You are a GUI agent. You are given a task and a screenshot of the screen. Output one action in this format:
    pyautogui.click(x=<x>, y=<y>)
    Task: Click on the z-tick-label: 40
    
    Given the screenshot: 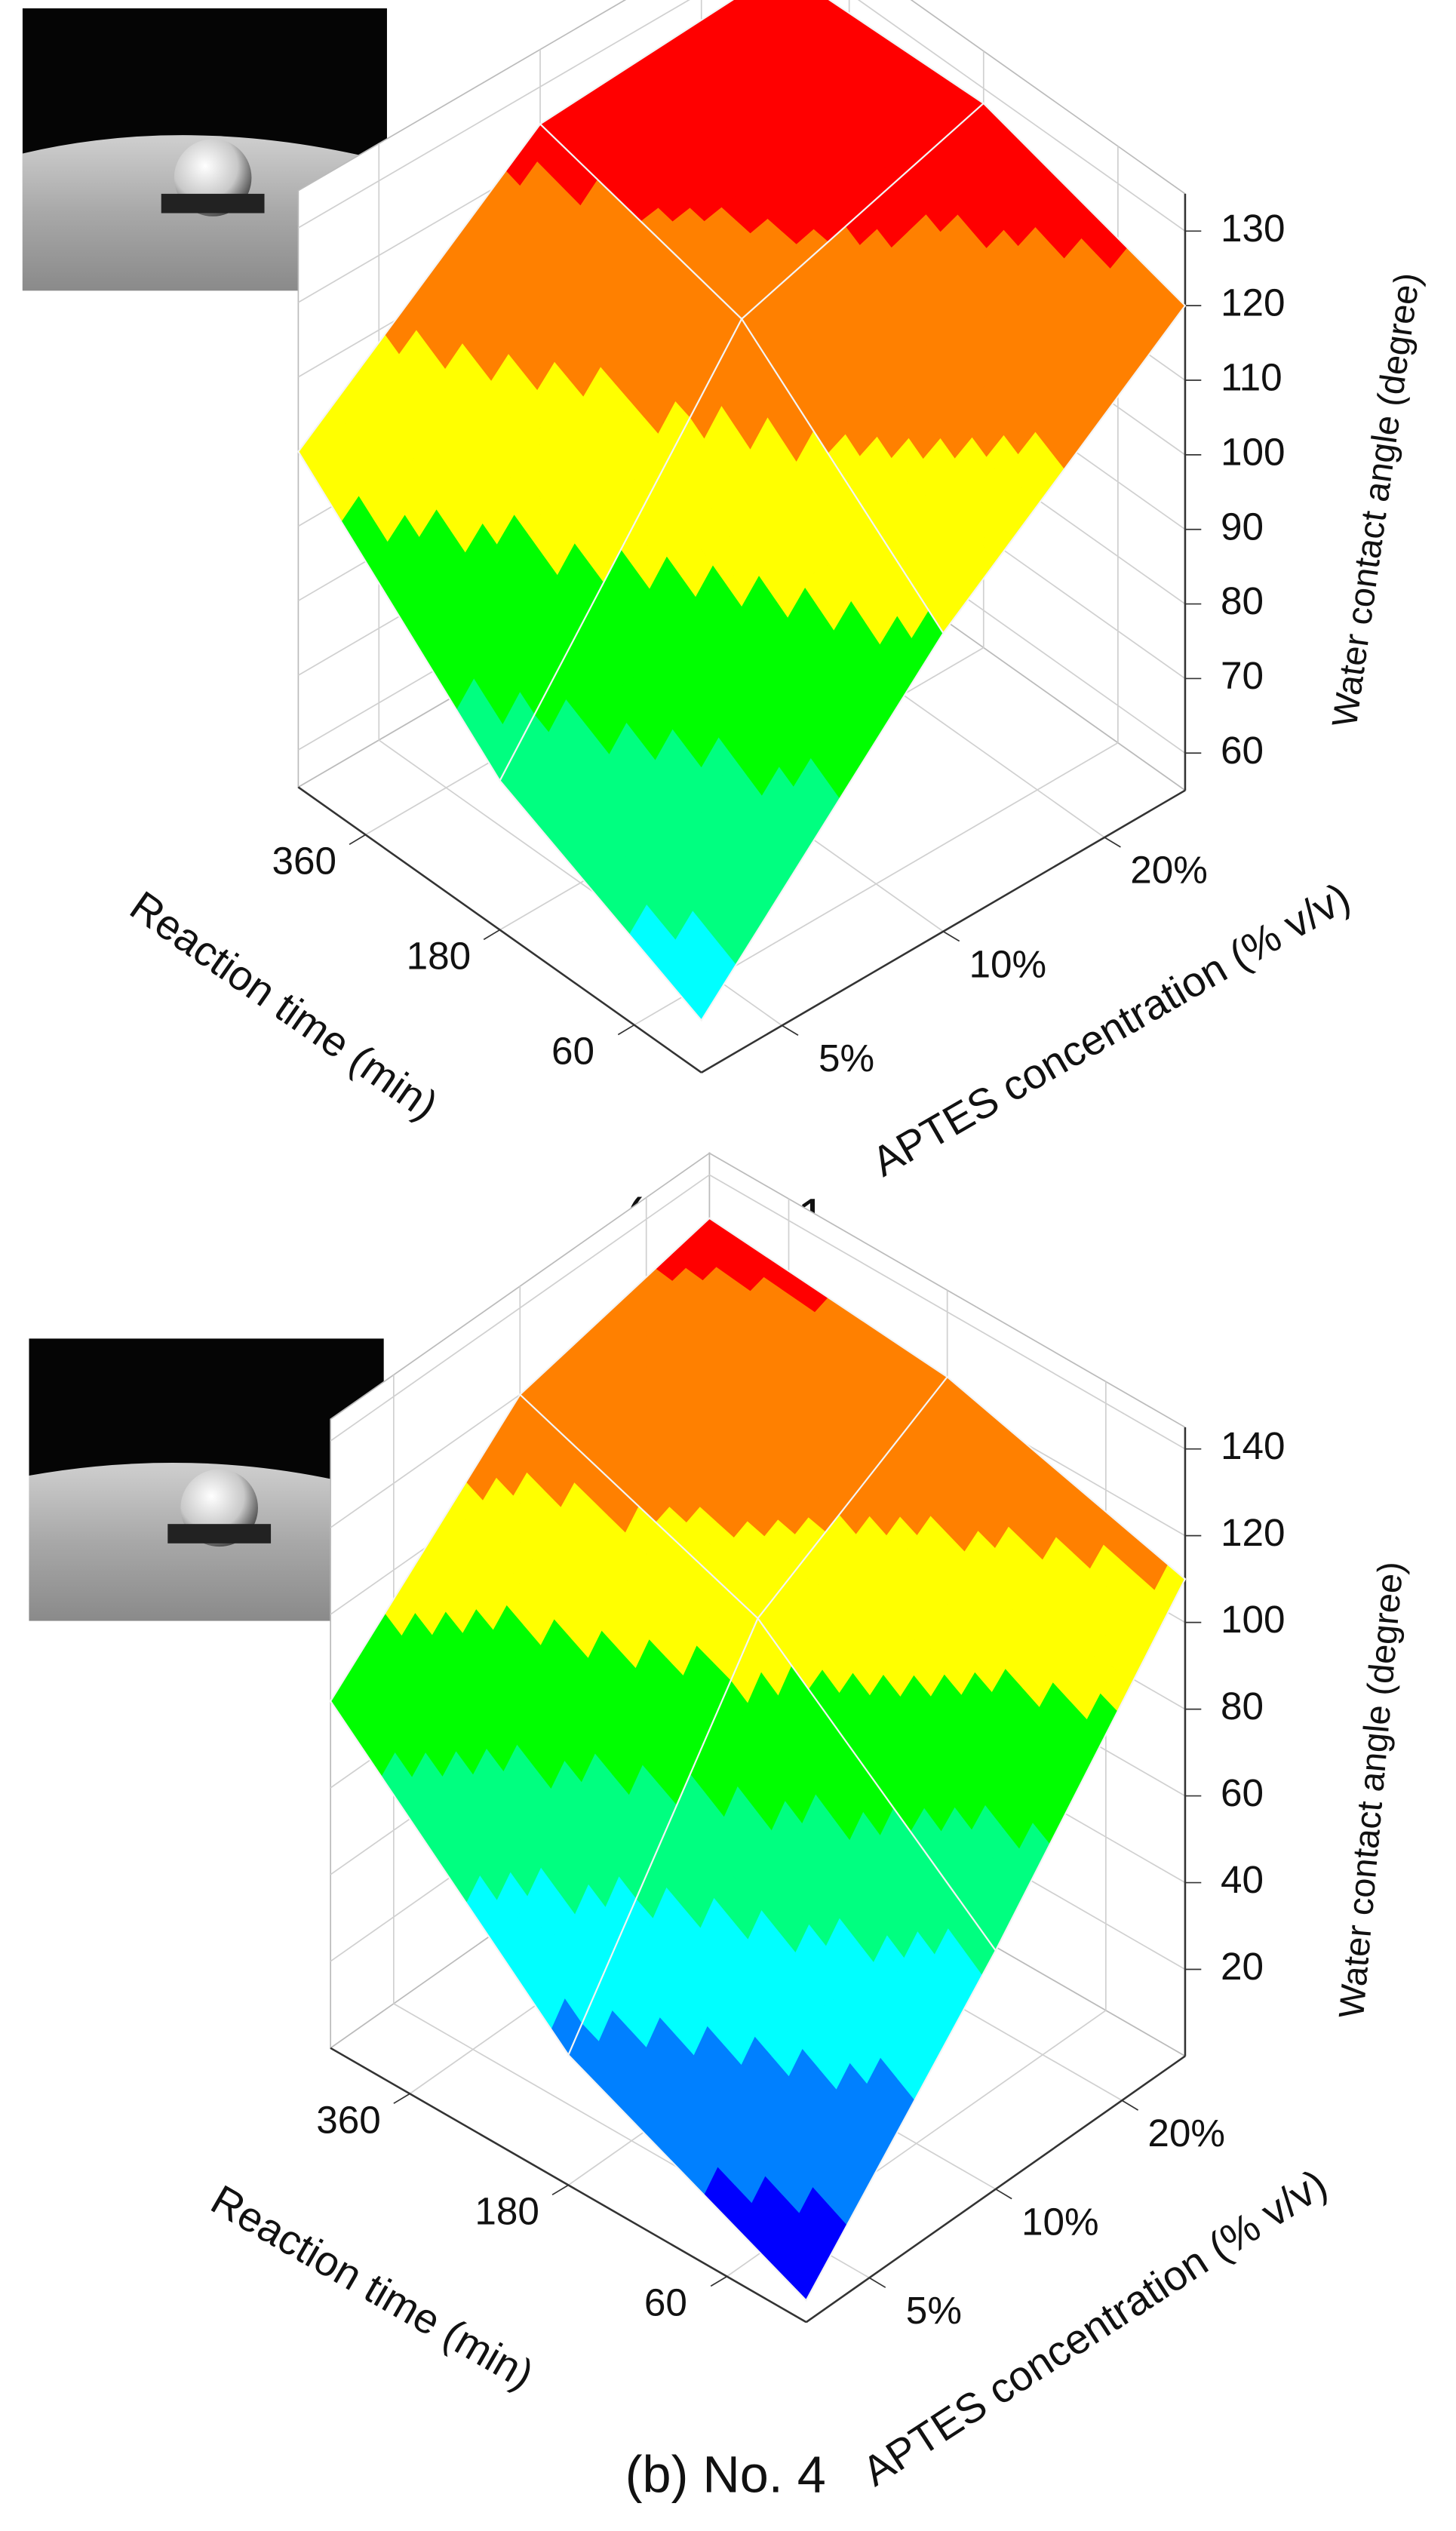 What is the action you would take?
    pyautogui.click(x=1242, y=1879)
    